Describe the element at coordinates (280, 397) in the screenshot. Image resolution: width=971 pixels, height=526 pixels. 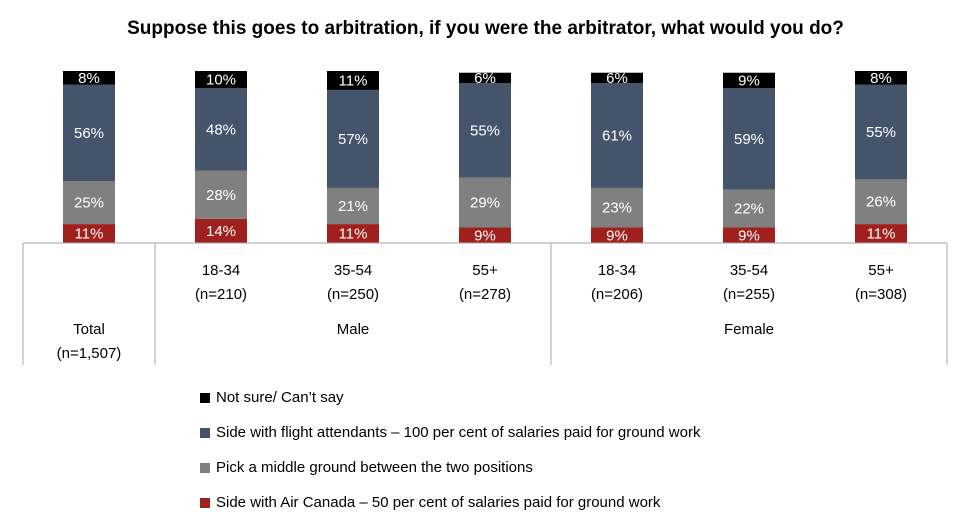
I see `legend-label: Not sure/ Can’t say` at that location.